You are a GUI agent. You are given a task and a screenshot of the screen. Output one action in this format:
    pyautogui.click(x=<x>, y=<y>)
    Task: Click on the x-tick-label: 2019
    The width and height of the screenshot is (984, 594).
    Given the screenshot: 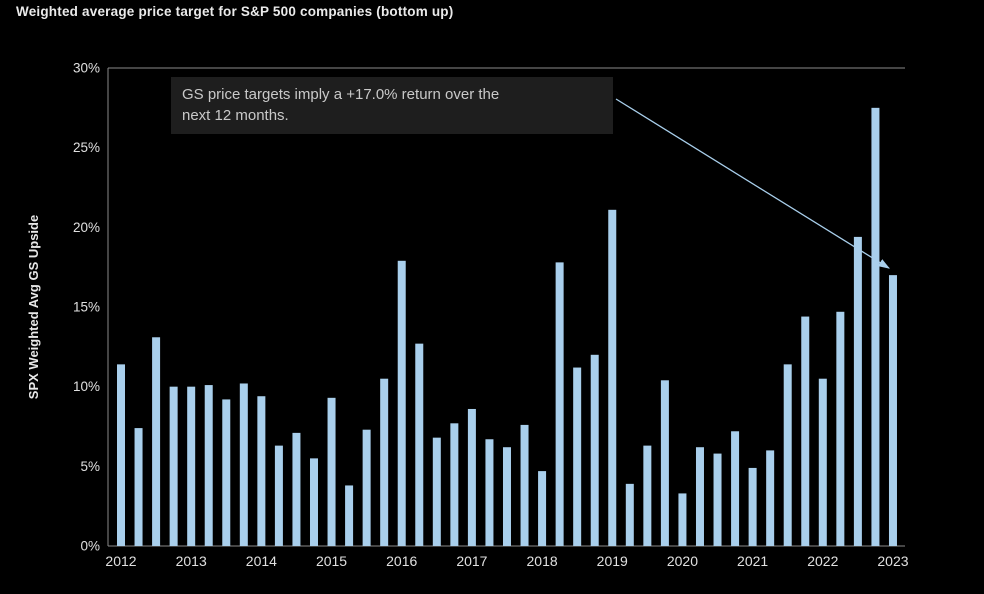 What is the action you would take?
    pyautogui.click(x=612, y=561)
    